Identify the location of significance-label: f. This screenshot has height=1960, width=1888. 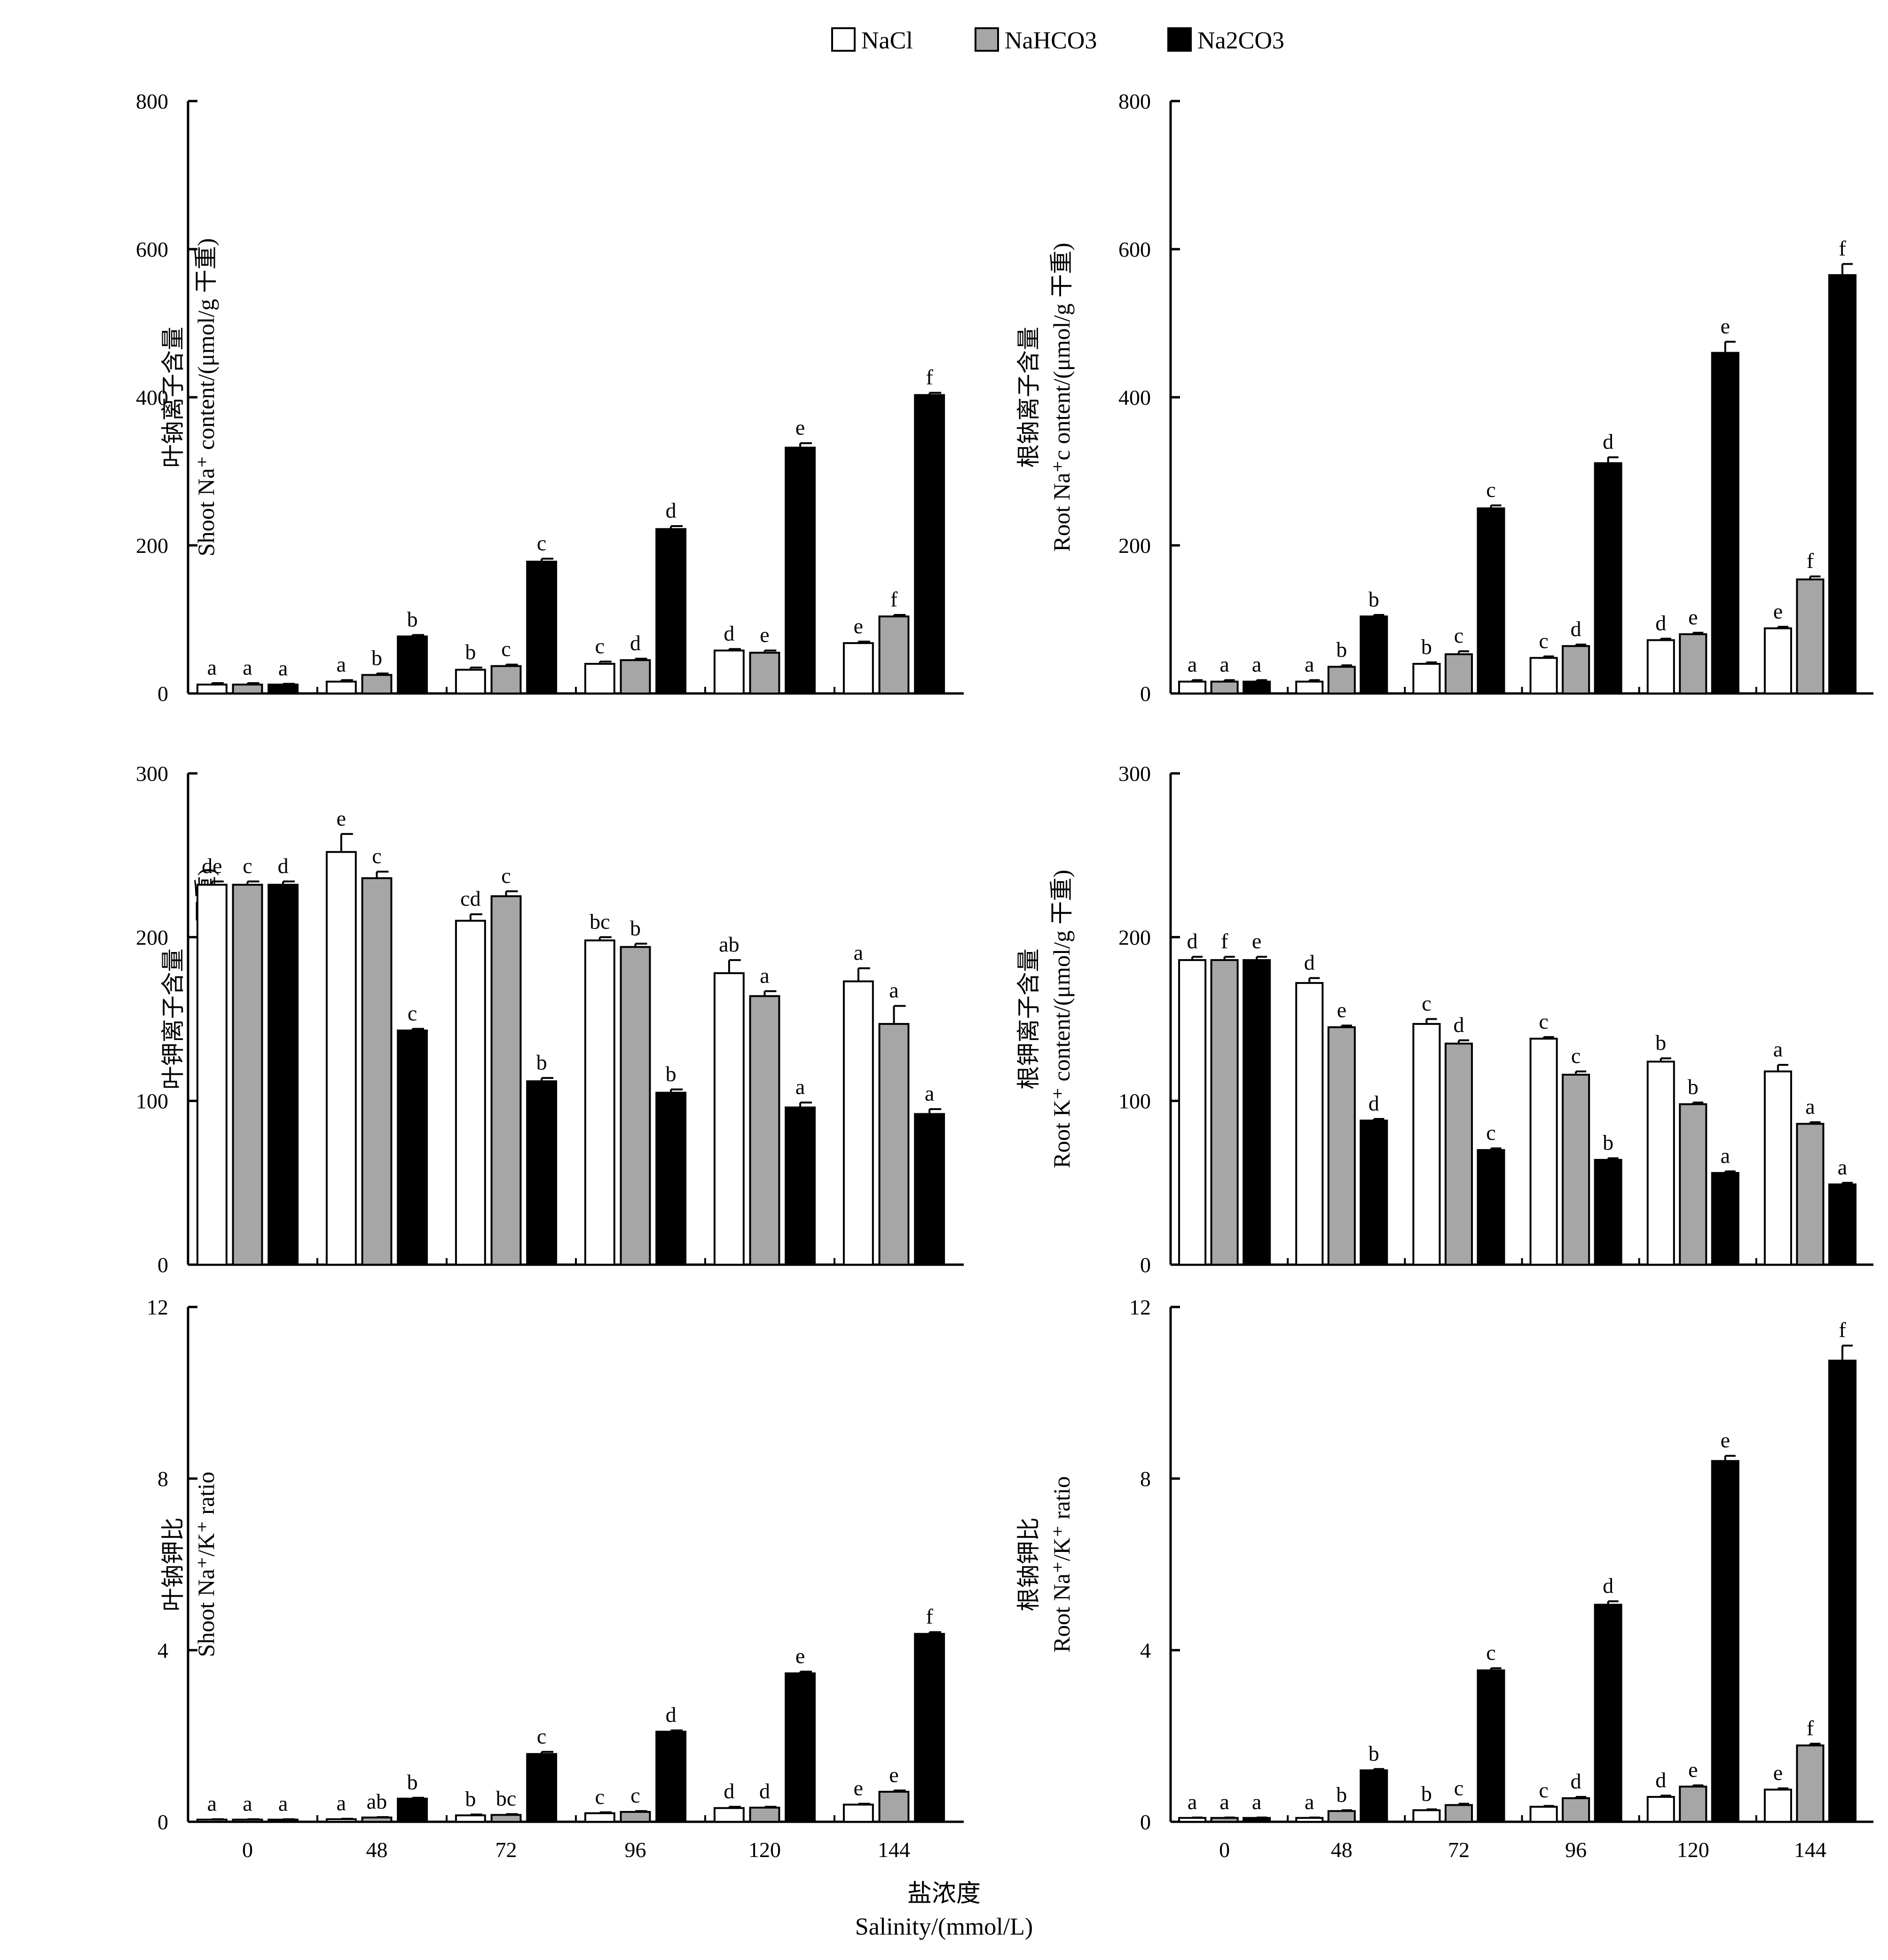
(894, 599).